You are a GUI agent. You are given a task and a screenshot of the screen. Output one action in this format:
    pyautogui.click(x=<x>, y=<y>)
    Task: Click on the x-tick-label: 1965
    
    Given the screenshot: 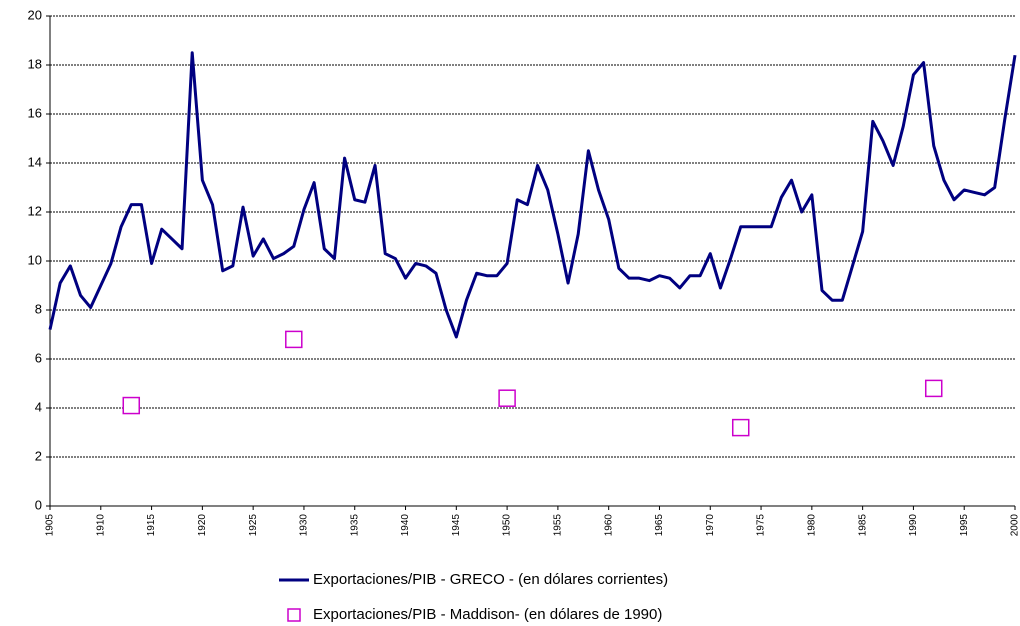 What is the action you would take?
    pyautogui.click(x=659, y=525)
    